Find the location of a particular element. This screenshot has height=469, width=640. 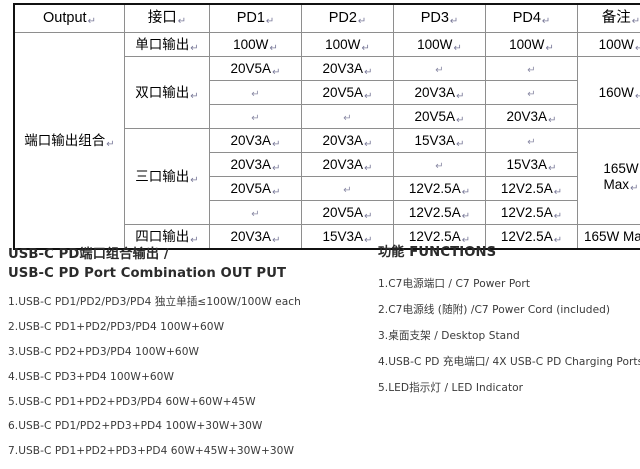

list-item: 6.USB-C PD1/PD2+PD3+PD4 100W+30W+30W is located at coordinates (186, 426).